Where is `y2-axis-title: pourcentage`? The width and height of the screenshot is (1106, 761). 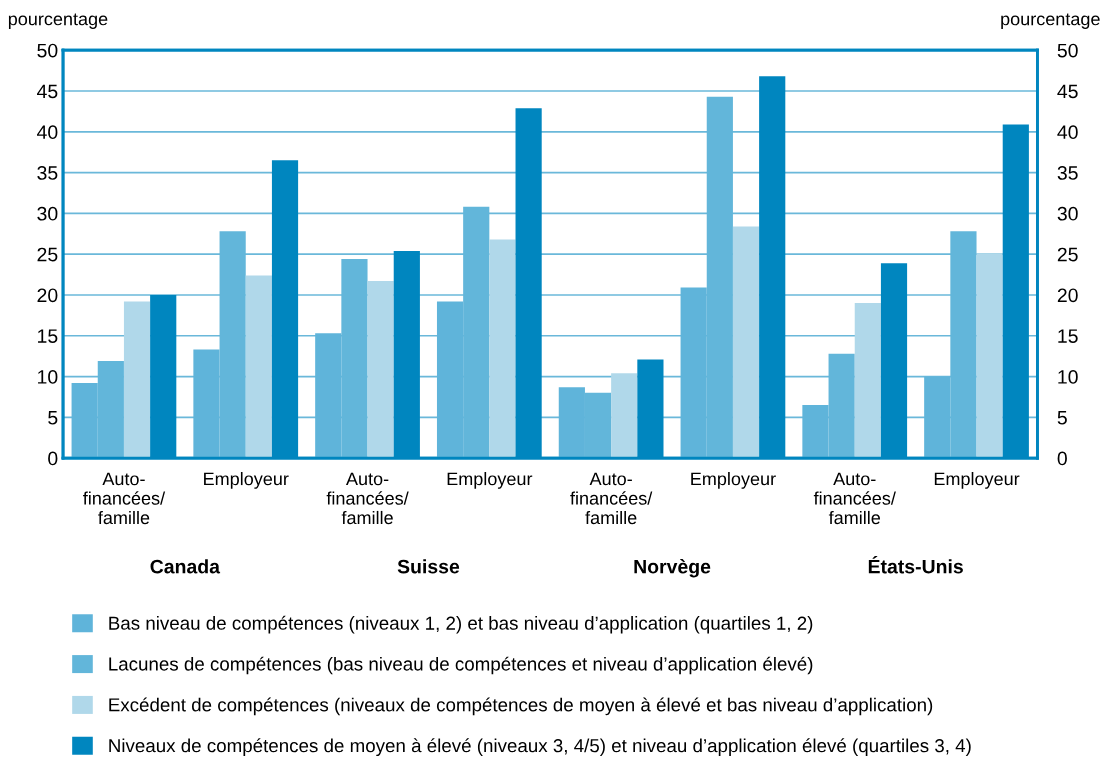
y2-axis-title: pourcentage is located at coordinates (1050, 21).